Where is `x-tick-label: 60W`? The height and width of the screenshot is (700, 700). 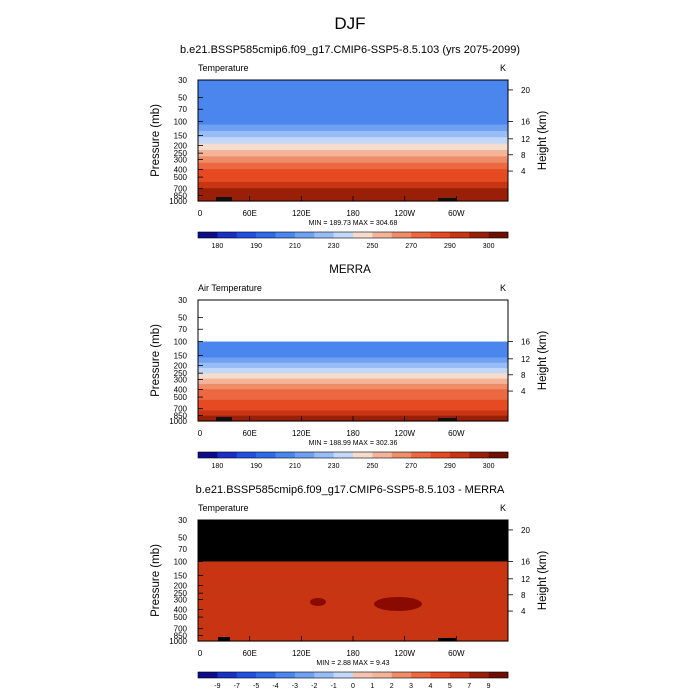 x-tick-label: 60W is located at coordinates (456, 653).